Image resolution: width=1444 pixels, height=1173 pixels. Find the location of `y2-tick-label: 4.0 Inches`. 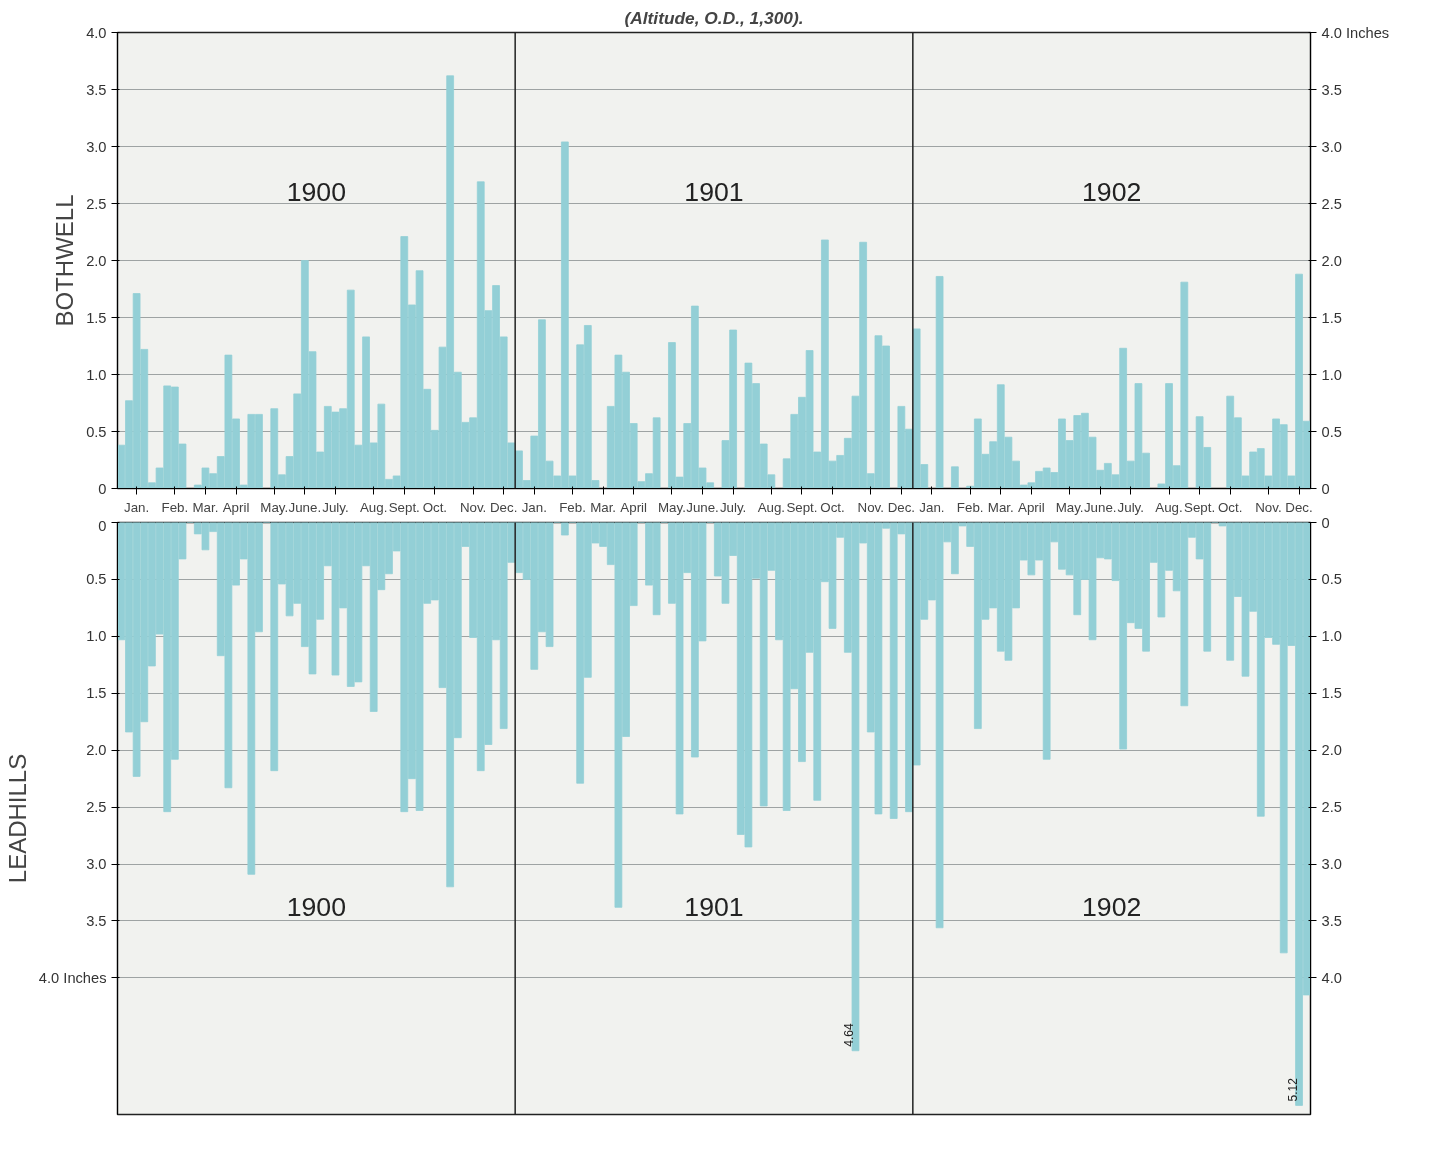

y2-tick-label: 4.0 Inches is located at coordinates (1355, 32).